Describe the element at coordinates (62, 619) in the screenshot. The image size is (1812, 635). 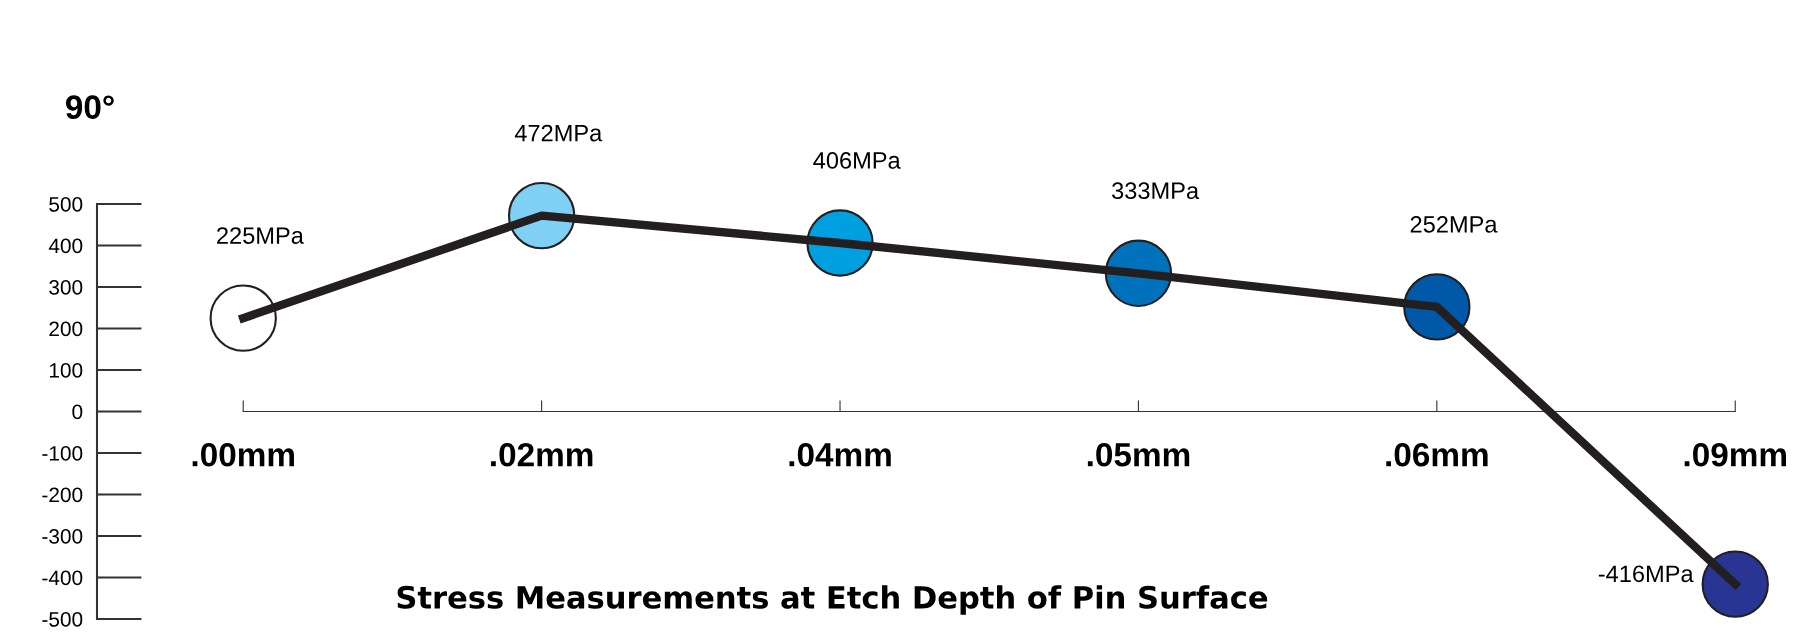
I see `y-tick-label: -500` at that location.